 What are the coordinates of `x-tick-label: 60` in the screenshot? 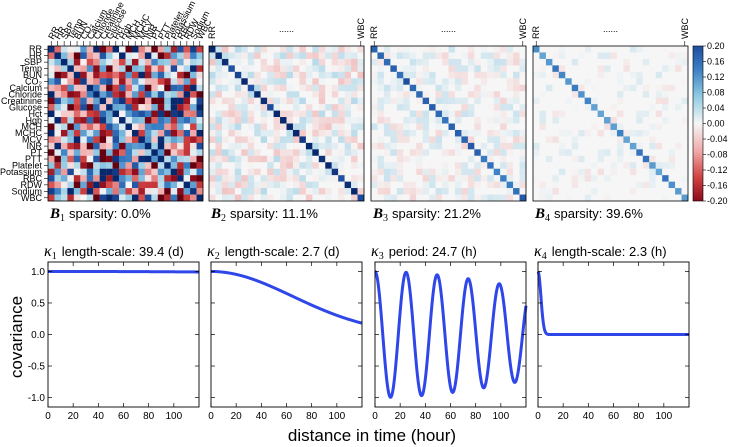 It's located at (124, 416).